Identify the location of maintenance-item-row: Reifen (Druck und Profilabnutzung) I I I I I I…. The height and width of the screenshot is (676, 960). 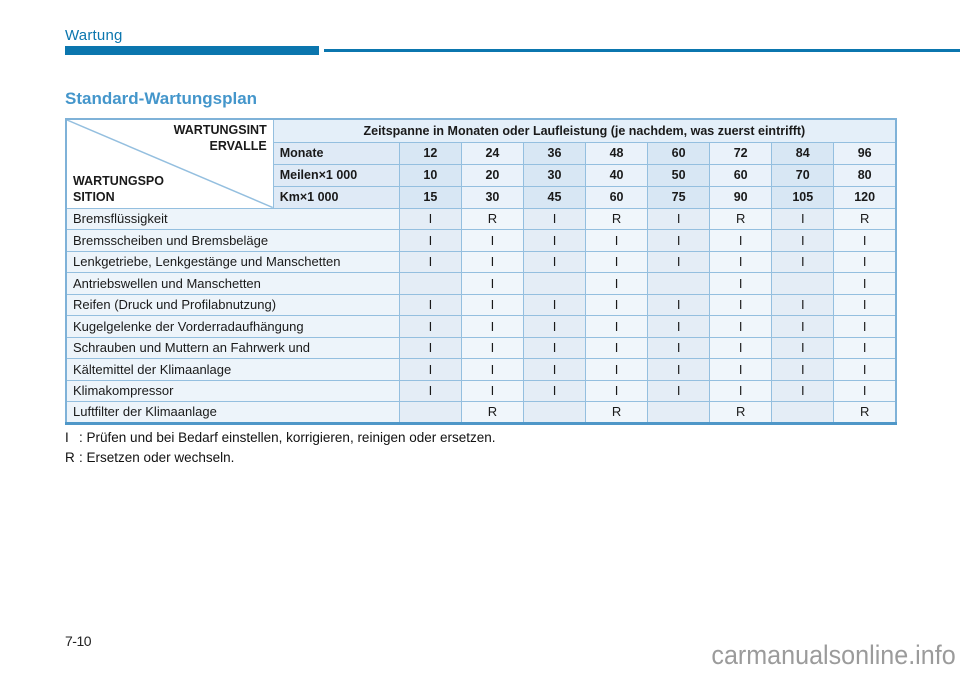
(481, 304).